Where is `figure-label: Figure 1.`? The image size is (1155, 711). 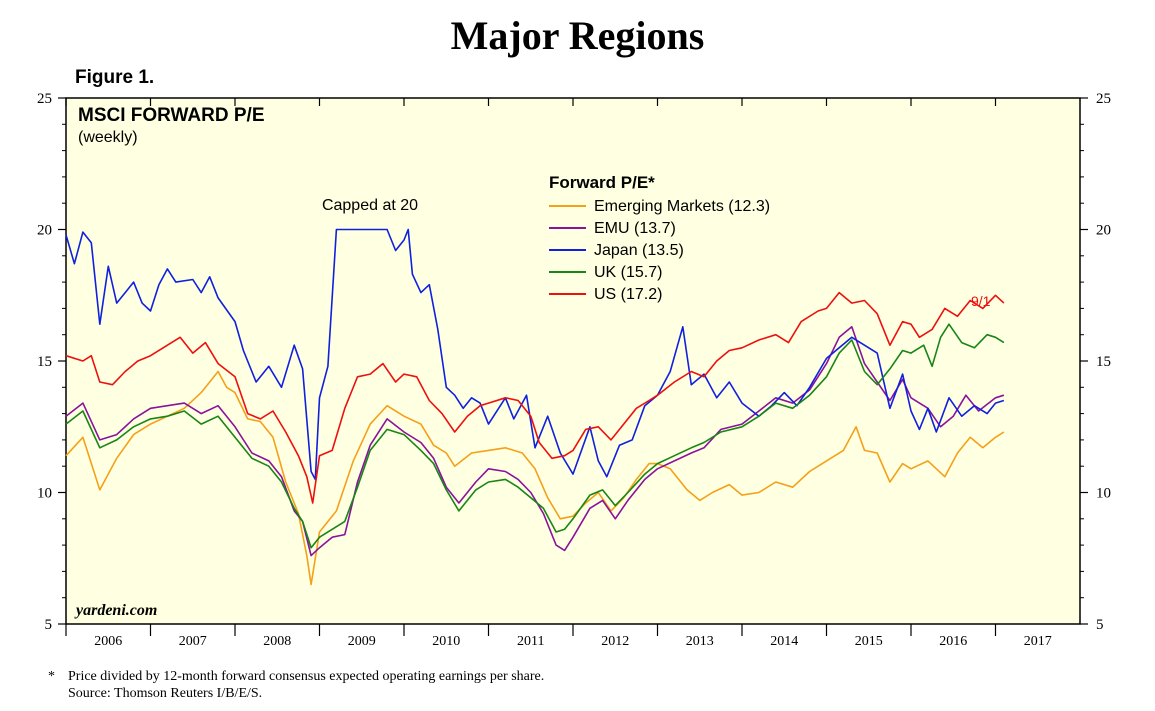 figure-label: Figure 1. is located at coordinates (115, 77).